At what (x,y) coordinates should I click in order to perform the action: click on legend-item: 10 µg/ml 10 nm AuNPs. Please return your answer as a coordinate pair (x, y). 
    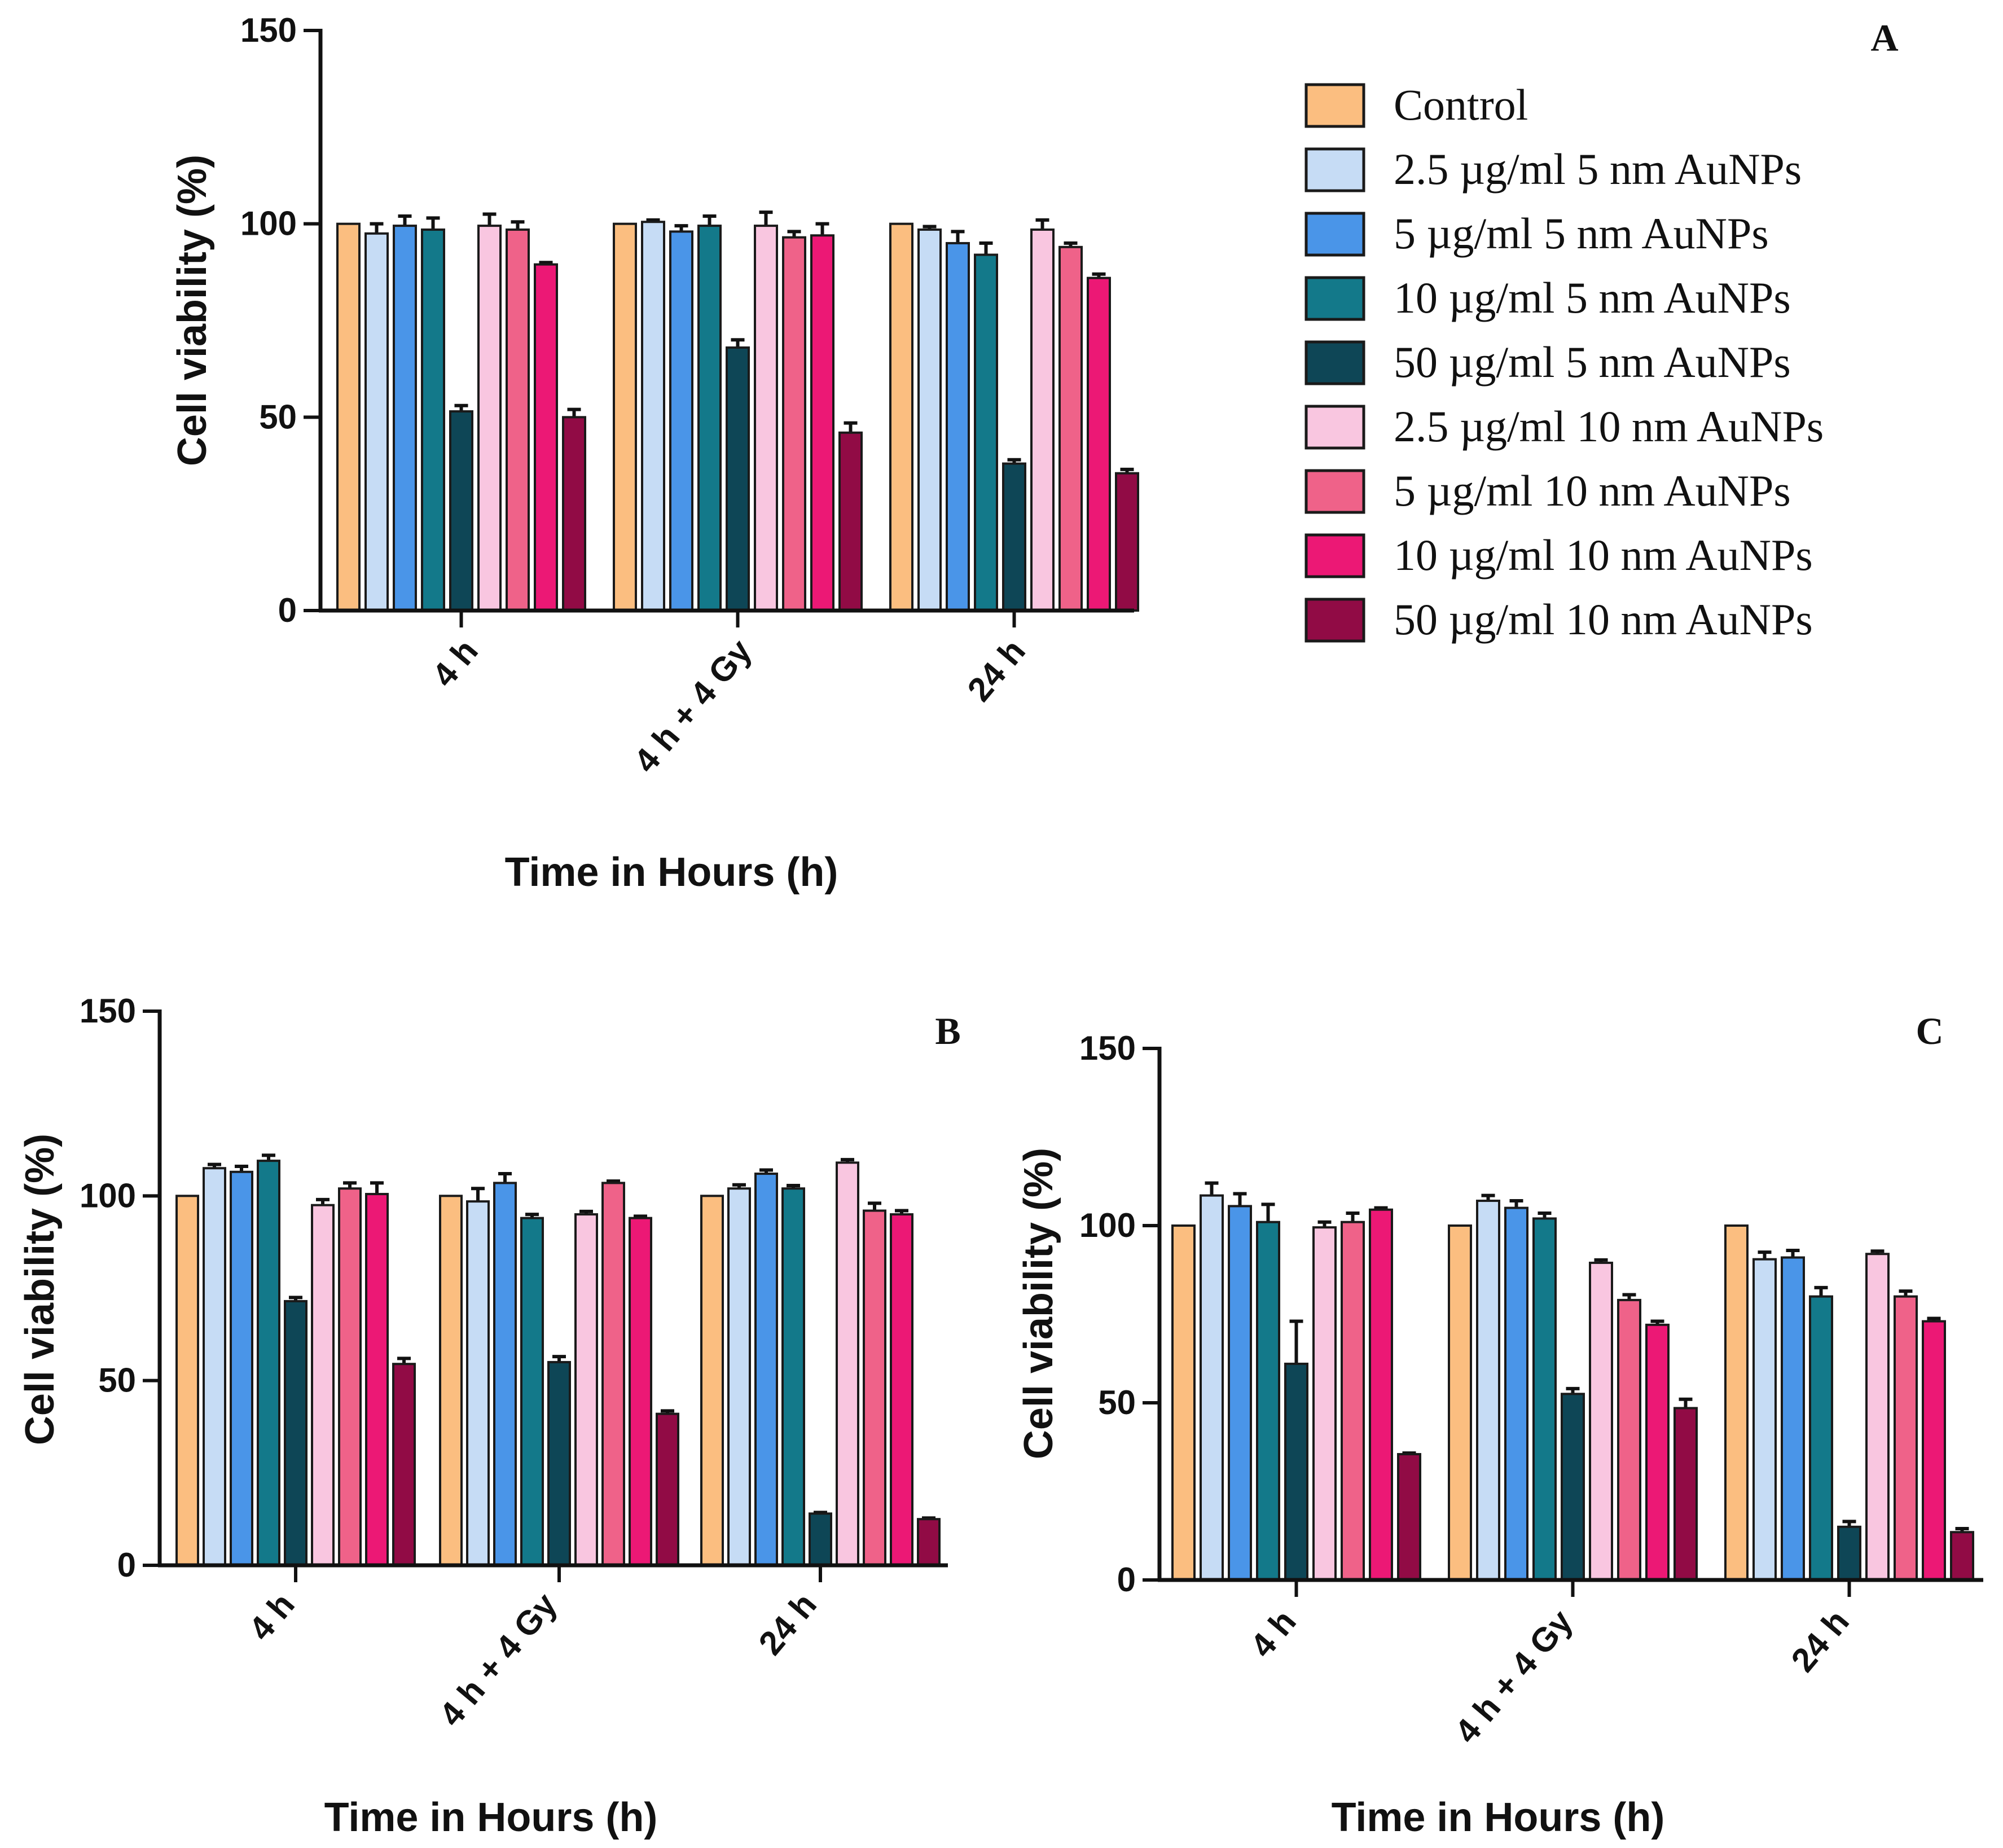
    Looking at the image, I should click on (1558, 555).